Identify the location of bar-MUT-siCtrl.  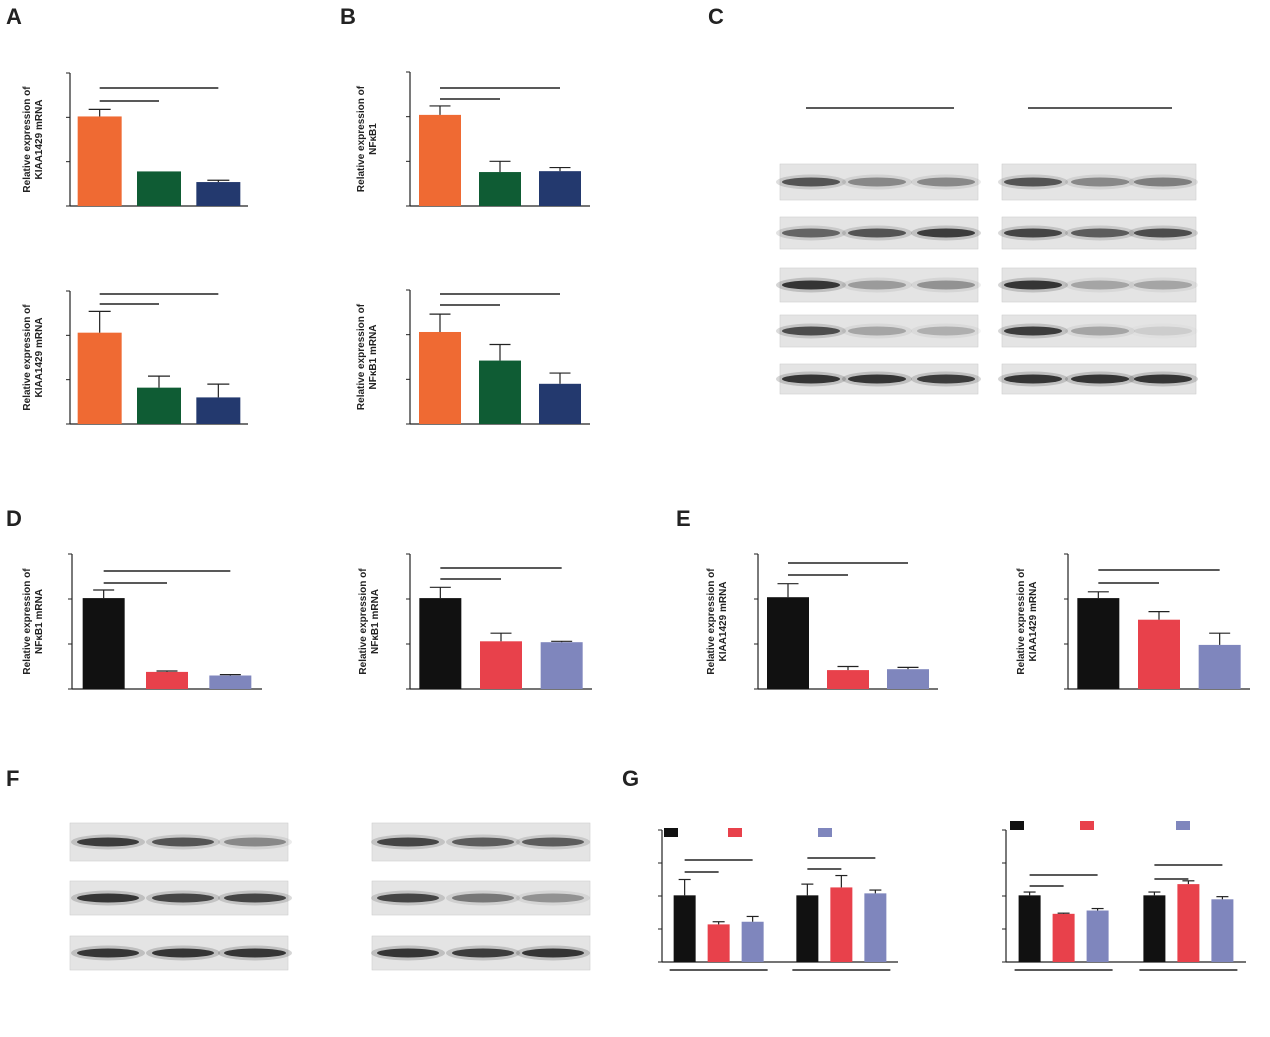
(1154, 928).